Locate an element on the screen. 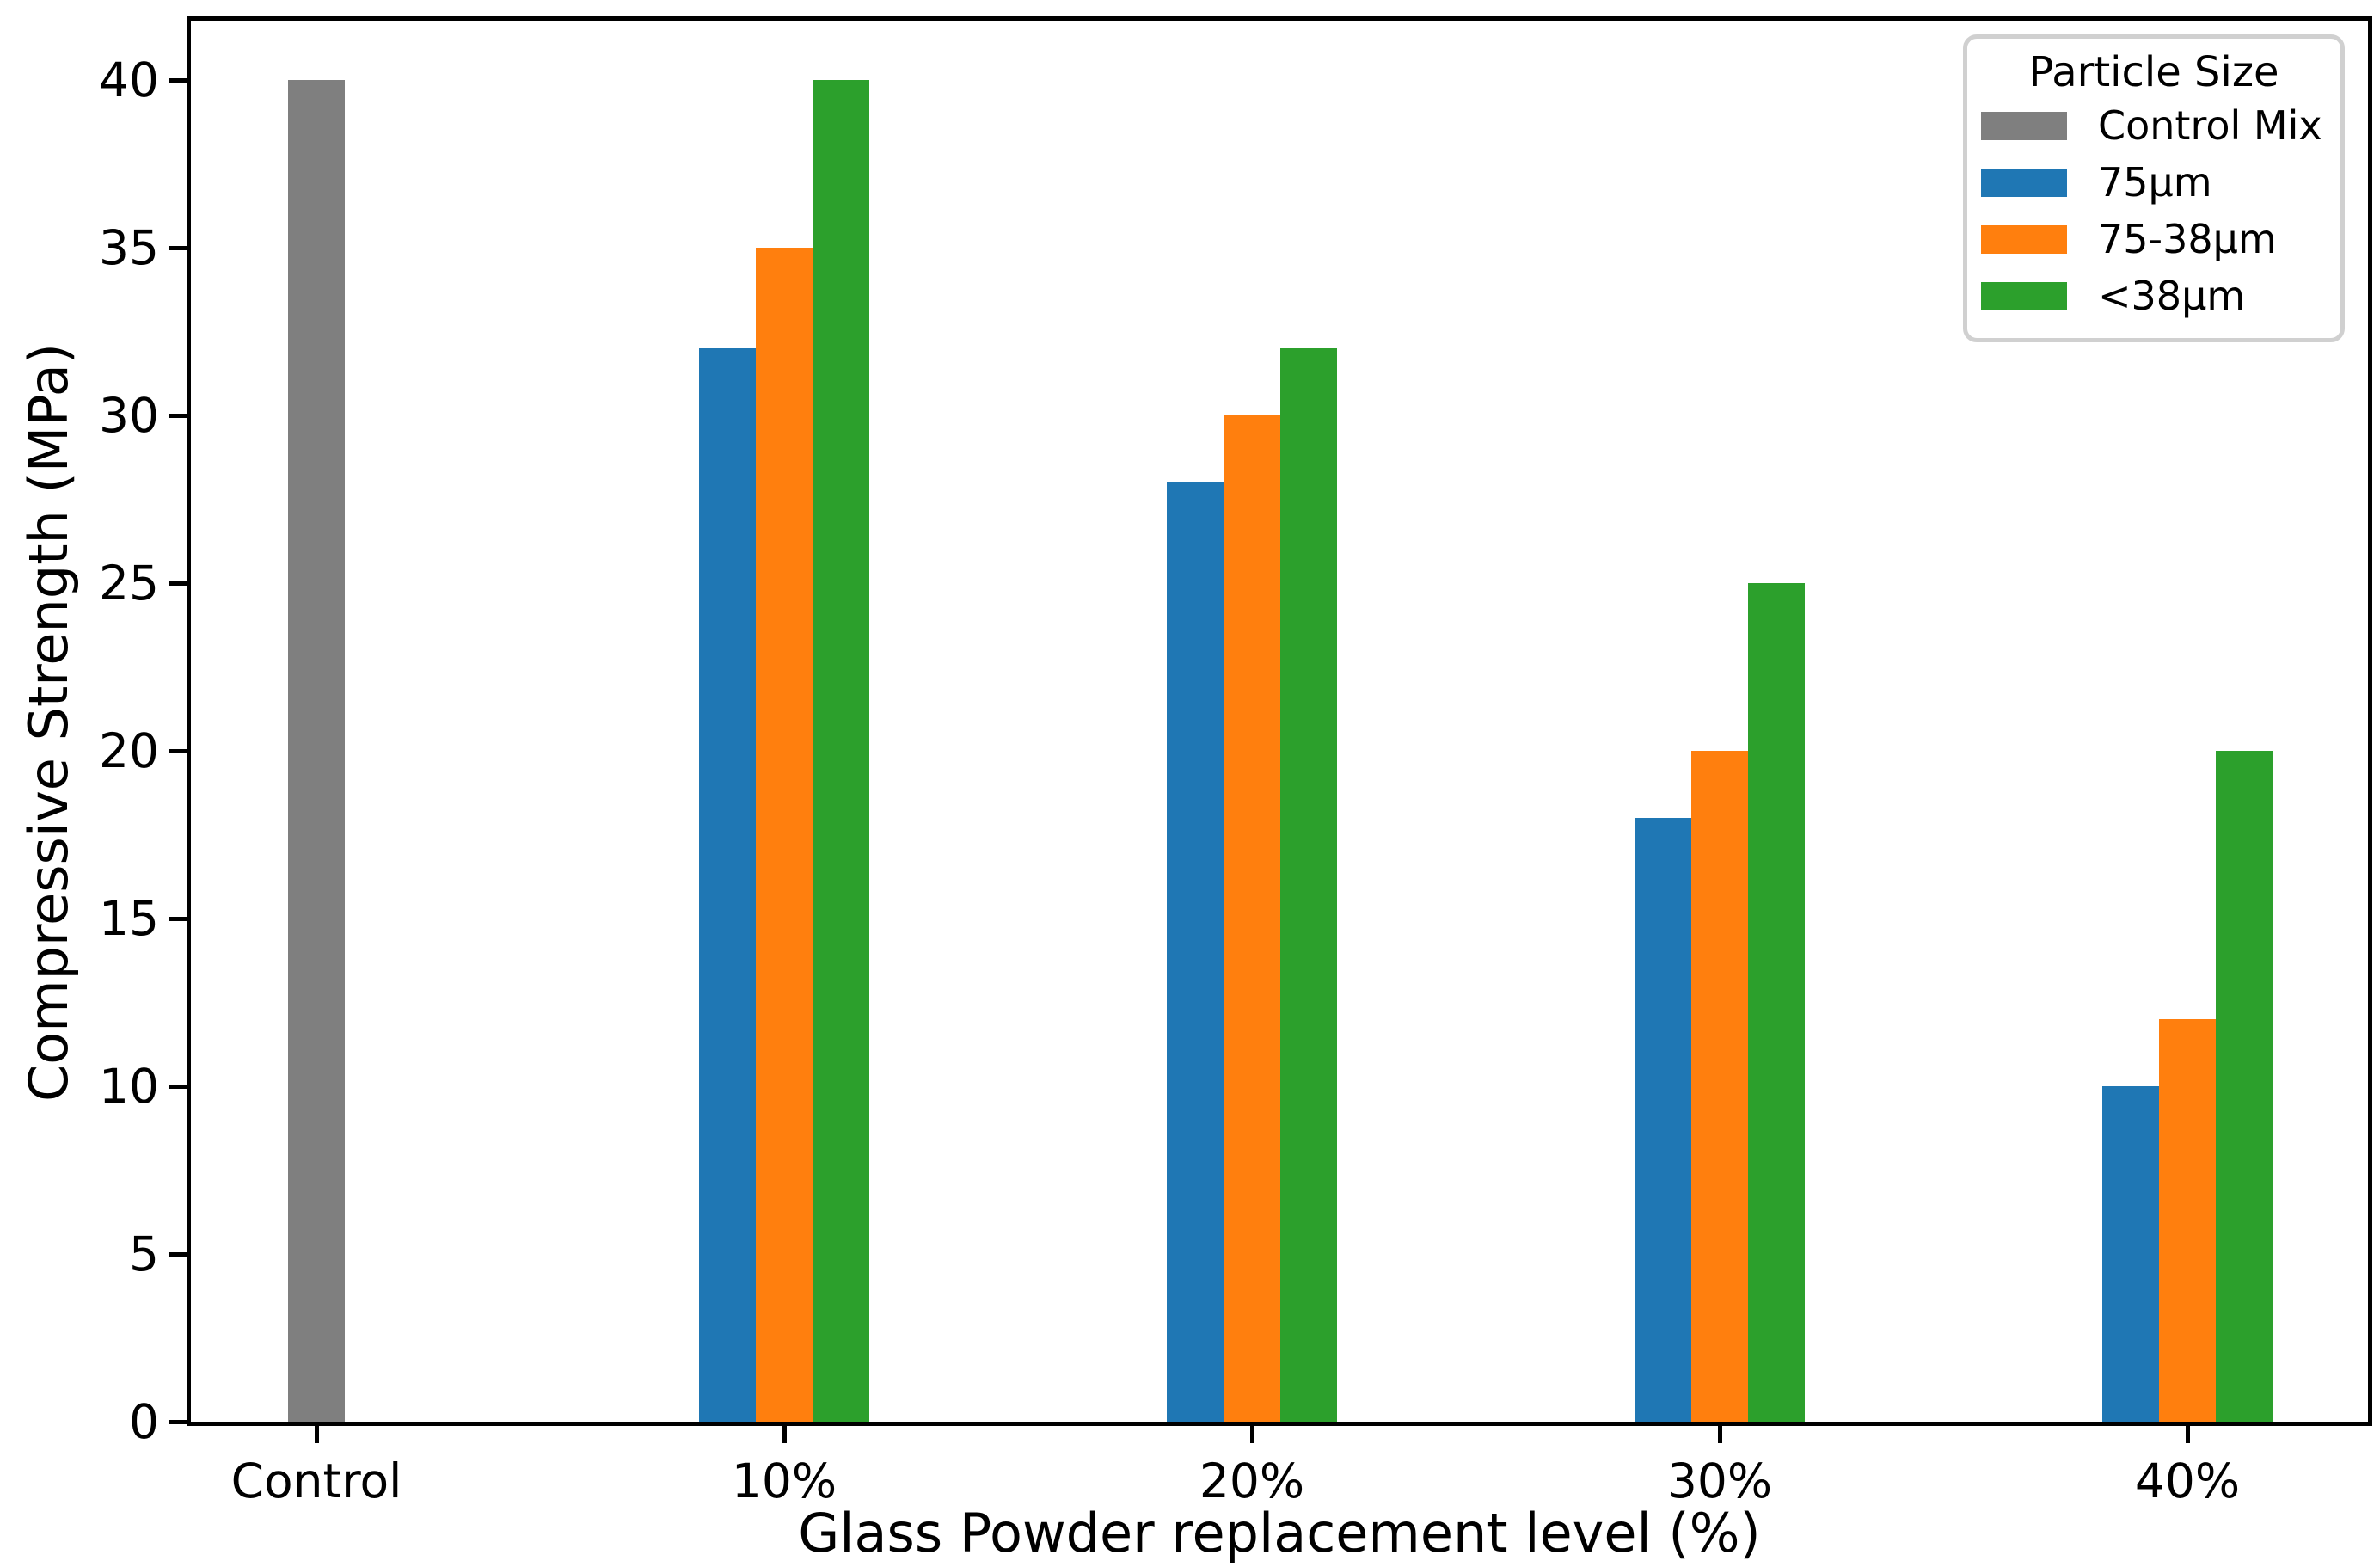  y-tick-label: 40 is located at coordinates (129, 80).